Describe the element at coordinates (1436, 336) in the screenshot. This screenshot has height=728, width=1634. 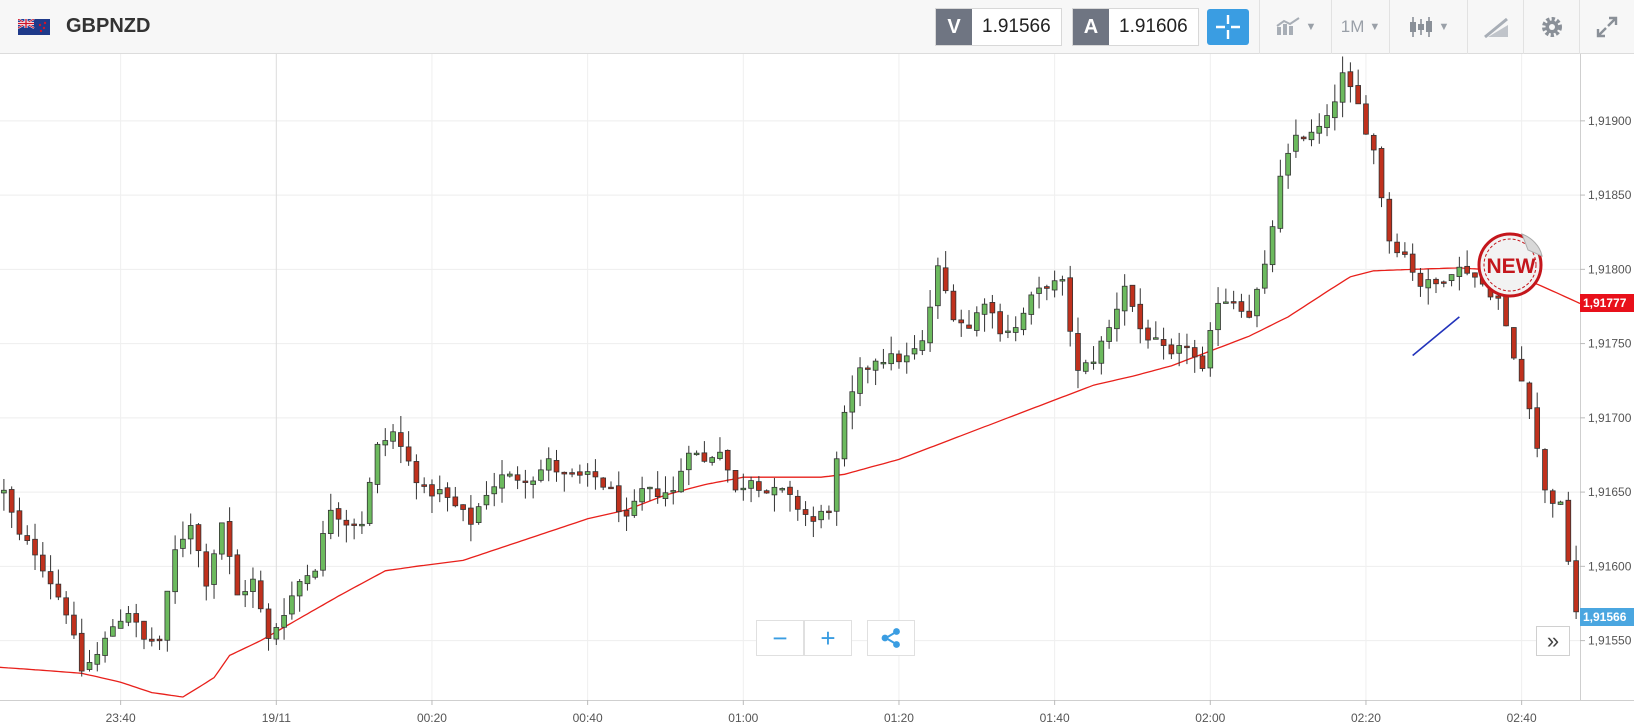
I see `trend-line` at that location.